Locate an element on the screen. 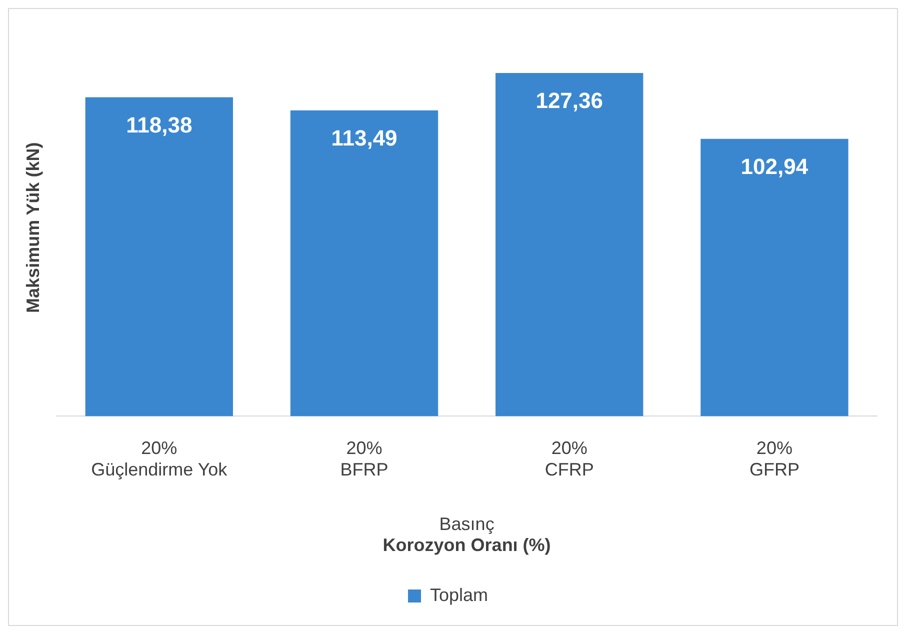 Image resolution: width=906 pixels, height=634 pixels. x-tick-label: 20% Güçlendirme Yok is located at coordinates (159, 459).